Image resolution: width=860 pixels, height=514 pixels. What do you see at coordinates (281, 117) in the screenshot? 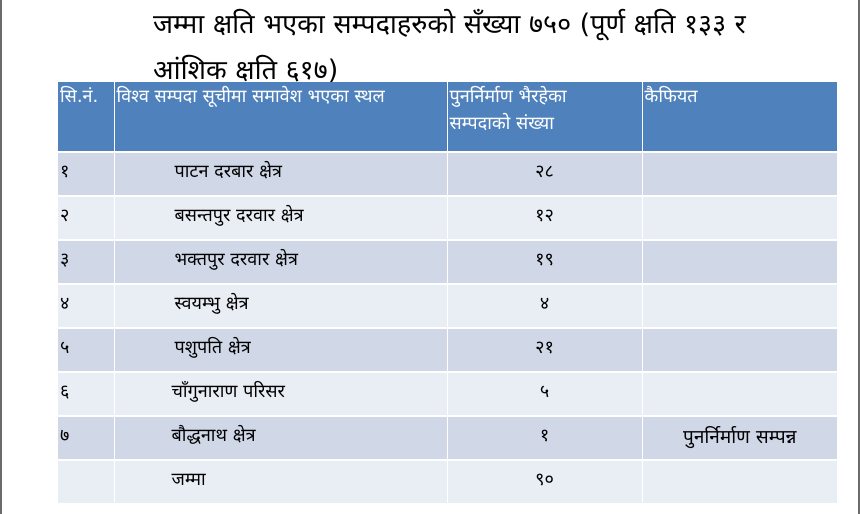
I see `header-heritage-site: विश्व सम्पदा सूचीमा समावेश भएका स्थल` at bounding box center [281, 117].